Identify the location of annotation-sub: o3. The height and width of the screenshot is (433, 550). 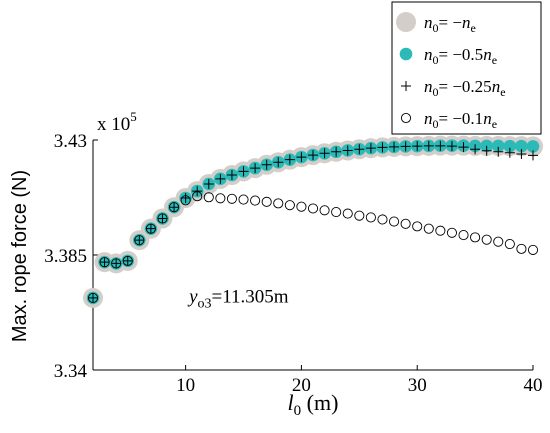
(205, 303).